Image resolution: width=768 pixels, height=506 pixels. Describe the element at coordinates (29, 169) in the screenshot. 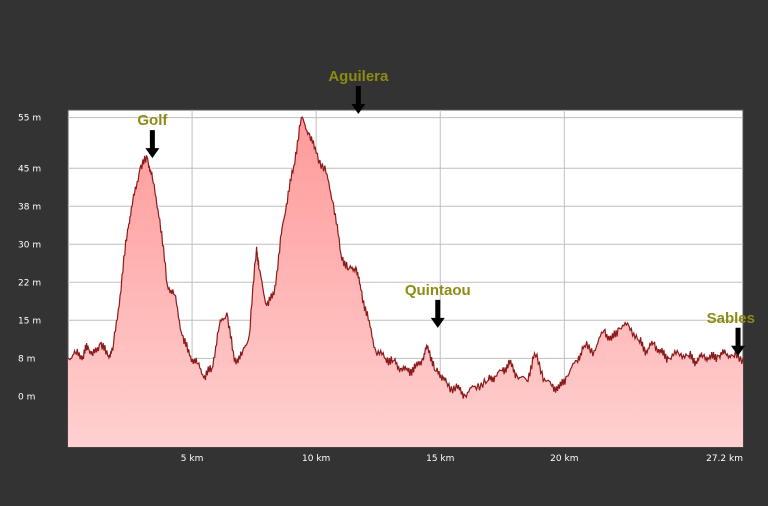

I see `y-tick-label: 45 m` at that location.